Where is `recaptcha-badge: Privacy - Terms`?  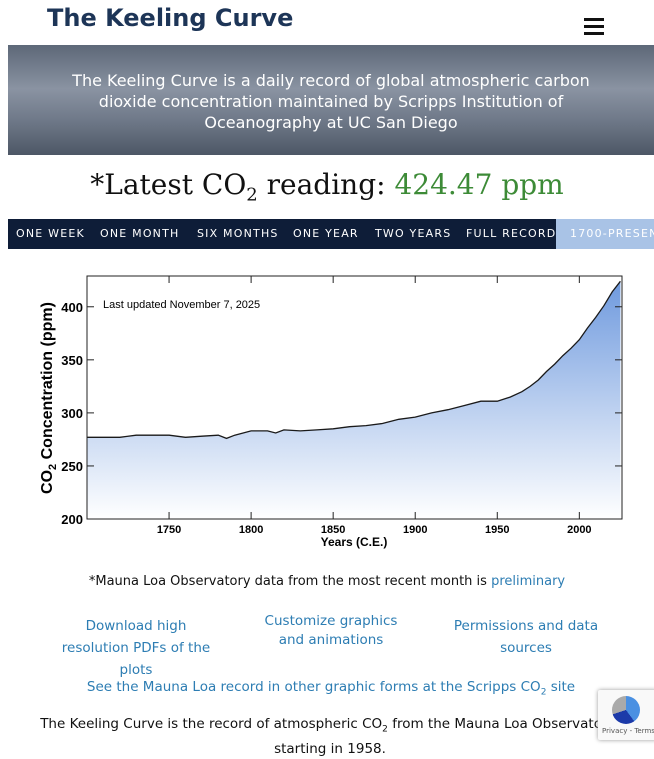 recaptcha-badge: Privacy - Terms is located at coordinates (626, 715).